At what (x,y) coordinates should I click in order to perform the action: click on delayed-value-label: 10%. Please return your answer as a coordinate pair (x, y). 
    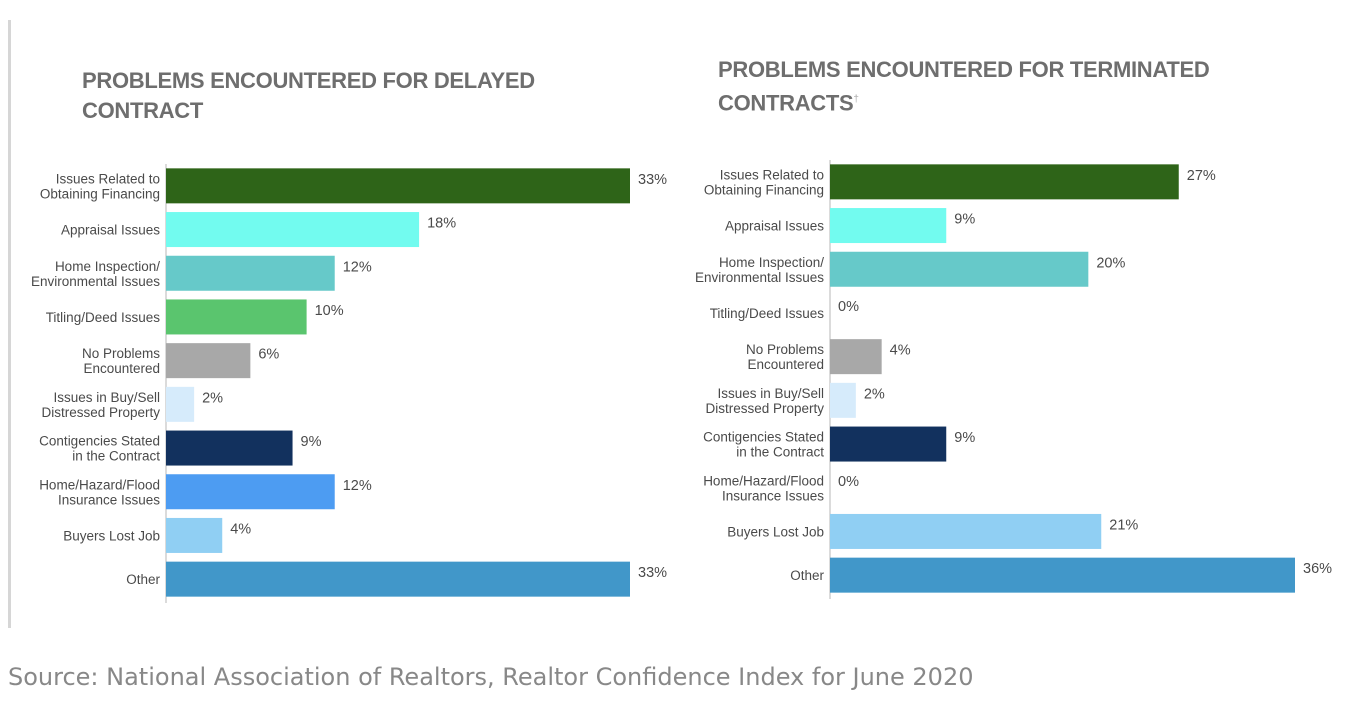
    Looking at the image, I should click on (329, 311).